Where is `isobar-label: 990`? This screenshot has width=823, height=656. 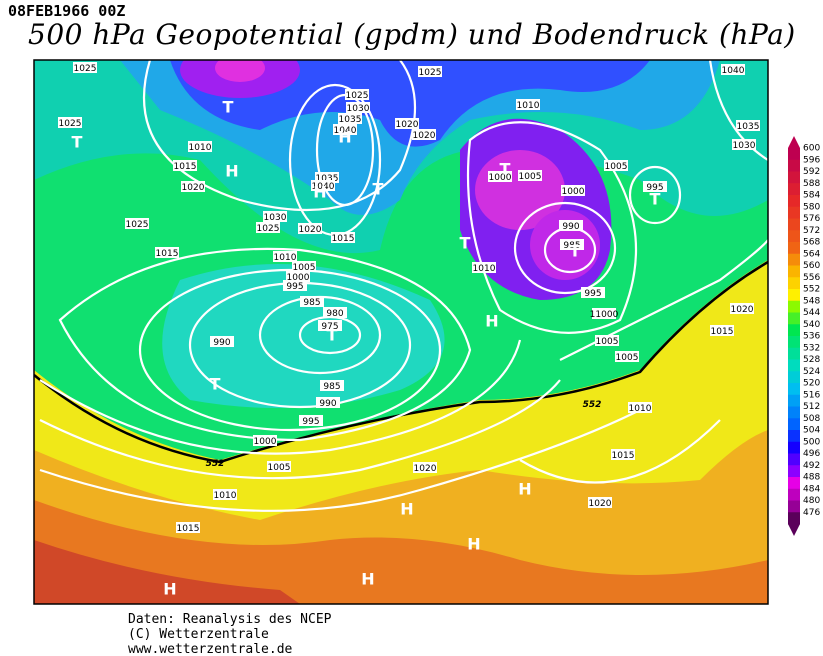
isobar-label: 990 is located at coordinates (327, 404).